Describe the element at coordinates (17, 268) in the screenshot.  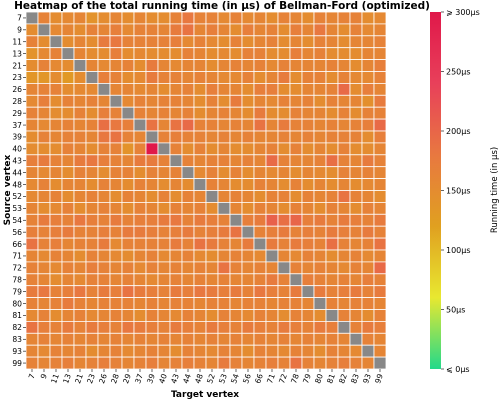
I see `y-tick-label: 72` at that location.